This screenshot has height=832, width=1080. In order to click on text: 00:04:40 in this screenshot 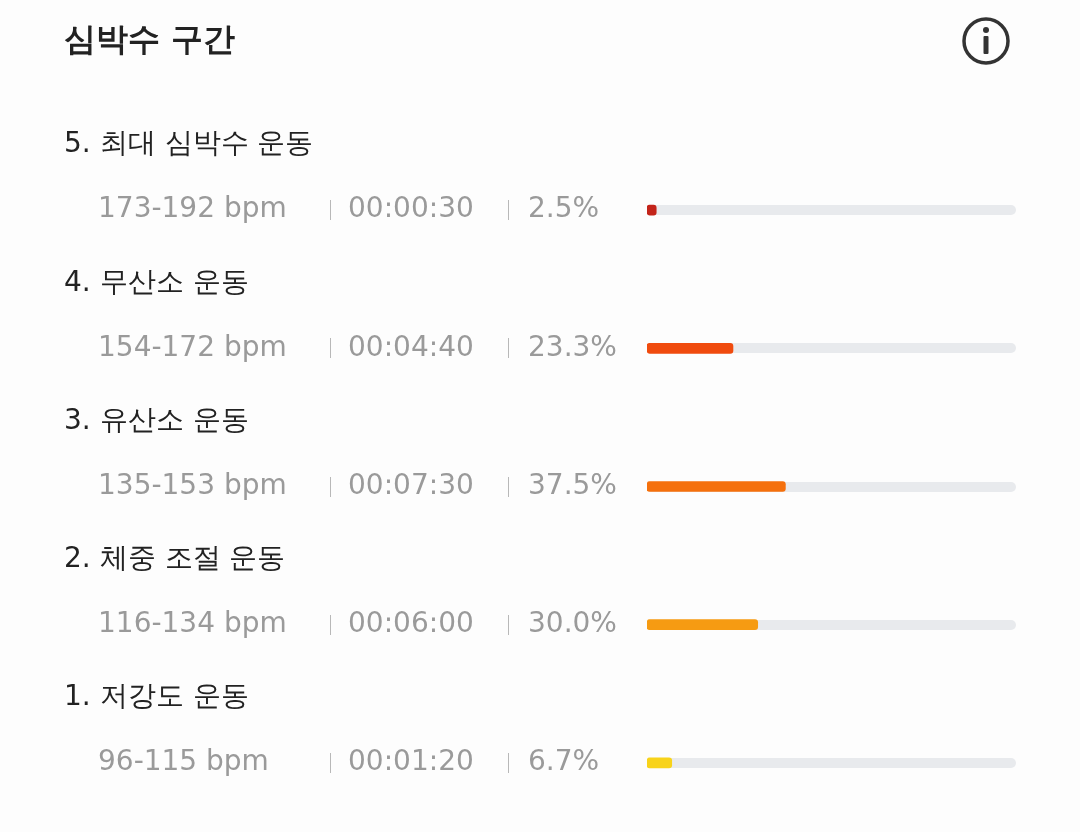, I will do `click(411, 346)`.